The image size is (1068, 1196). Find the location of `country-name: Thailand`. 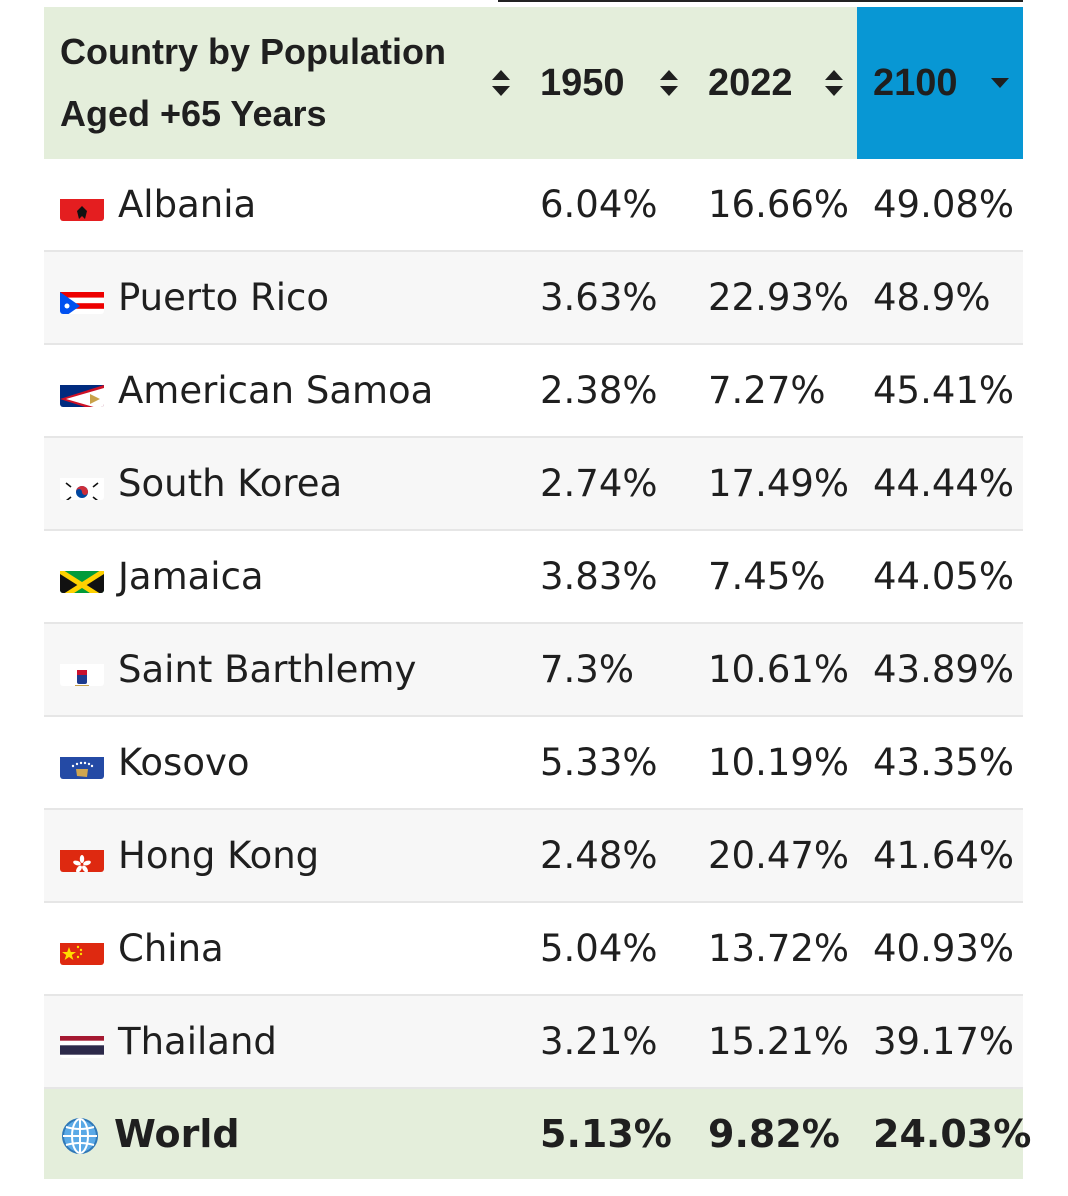

country-name: Thailand is located at coordinates (197, 1041).